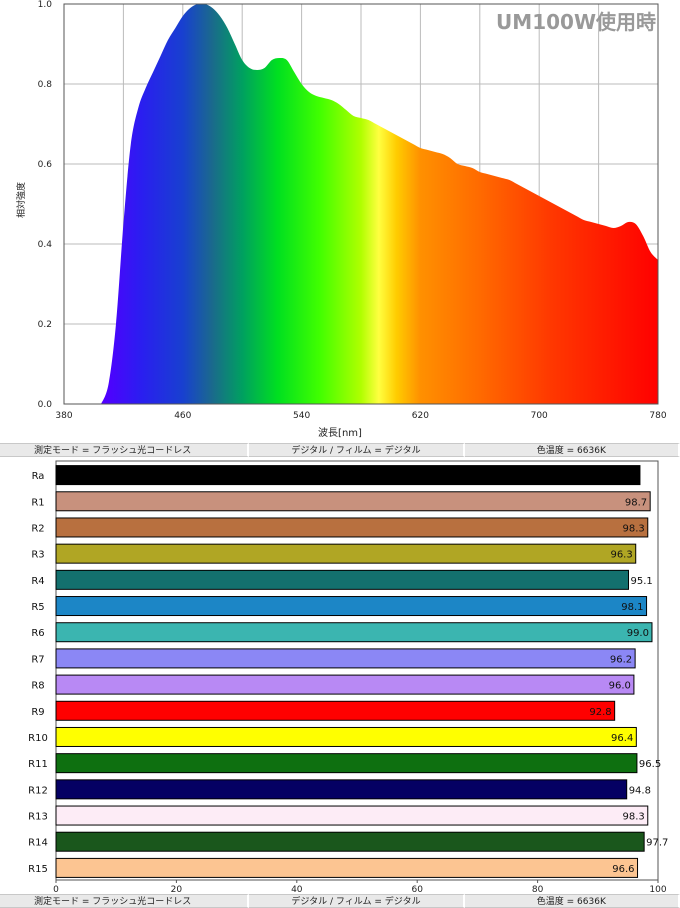 This screenshot has width=680, height=908. I want to click on category-label: R8, so click(37, 686).